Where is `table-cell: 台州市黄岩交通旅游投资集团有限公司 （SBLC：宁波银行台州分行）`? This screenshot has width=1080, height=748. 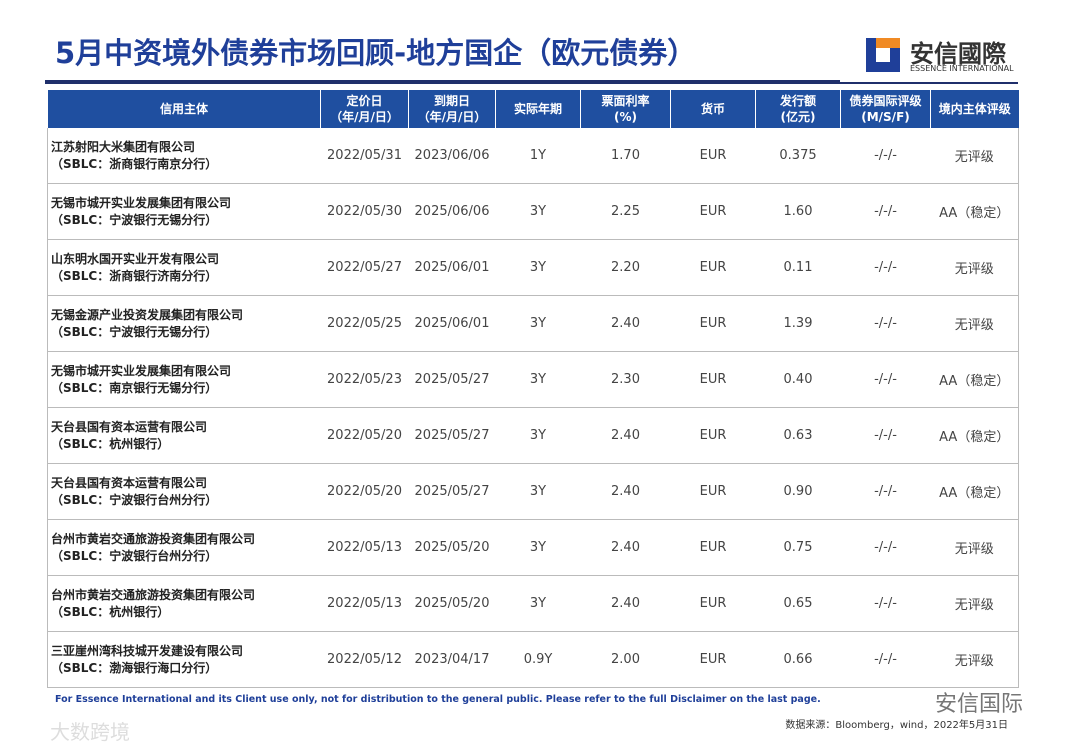 table-cell: 台州市黄岩交通旅游投资集团有限公司 （SBLC：宁波银行台州分行） is located at coordinates (184, 547).